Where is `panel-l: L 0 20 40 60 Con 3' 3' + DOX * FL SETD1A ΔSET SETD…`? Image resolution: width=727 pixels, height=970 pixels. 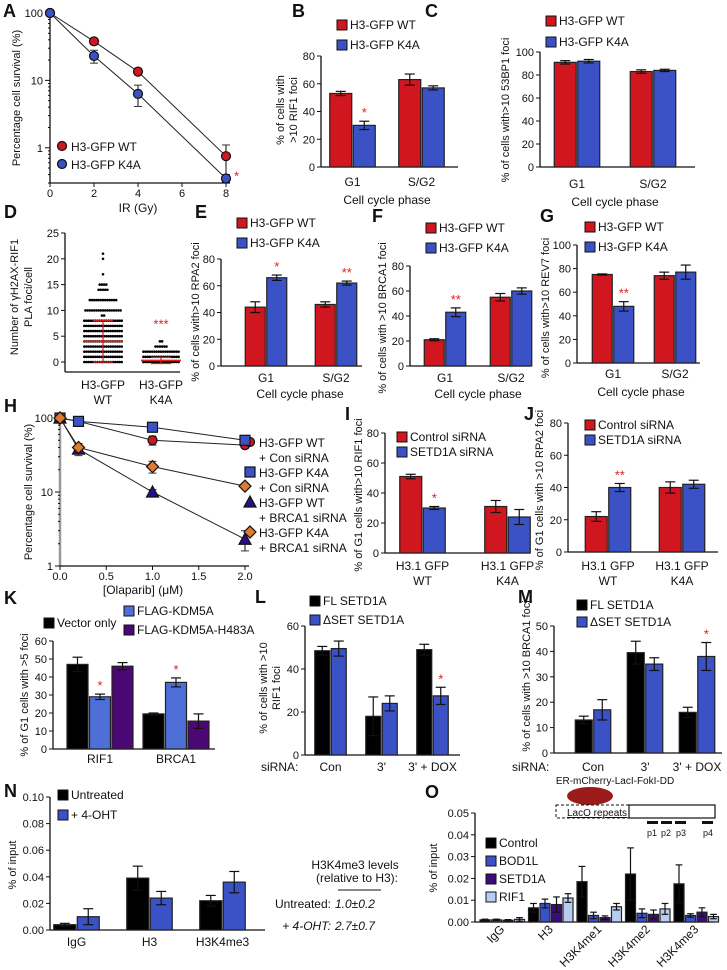 panel-l: L 0 20 40 60 Con 3' 3' + DOX * FL SETD1A ΔSET SETD… is located at coordinates (357, 680).